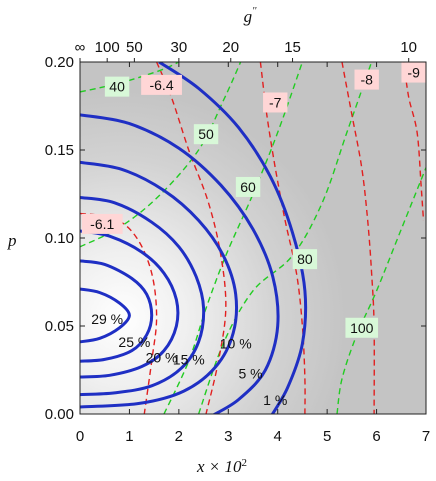 This screenshot has width=436, height=481. Describe the element at coordinates (292, 47) in the screenshot. I see `top-tick-label: 15` at that location.